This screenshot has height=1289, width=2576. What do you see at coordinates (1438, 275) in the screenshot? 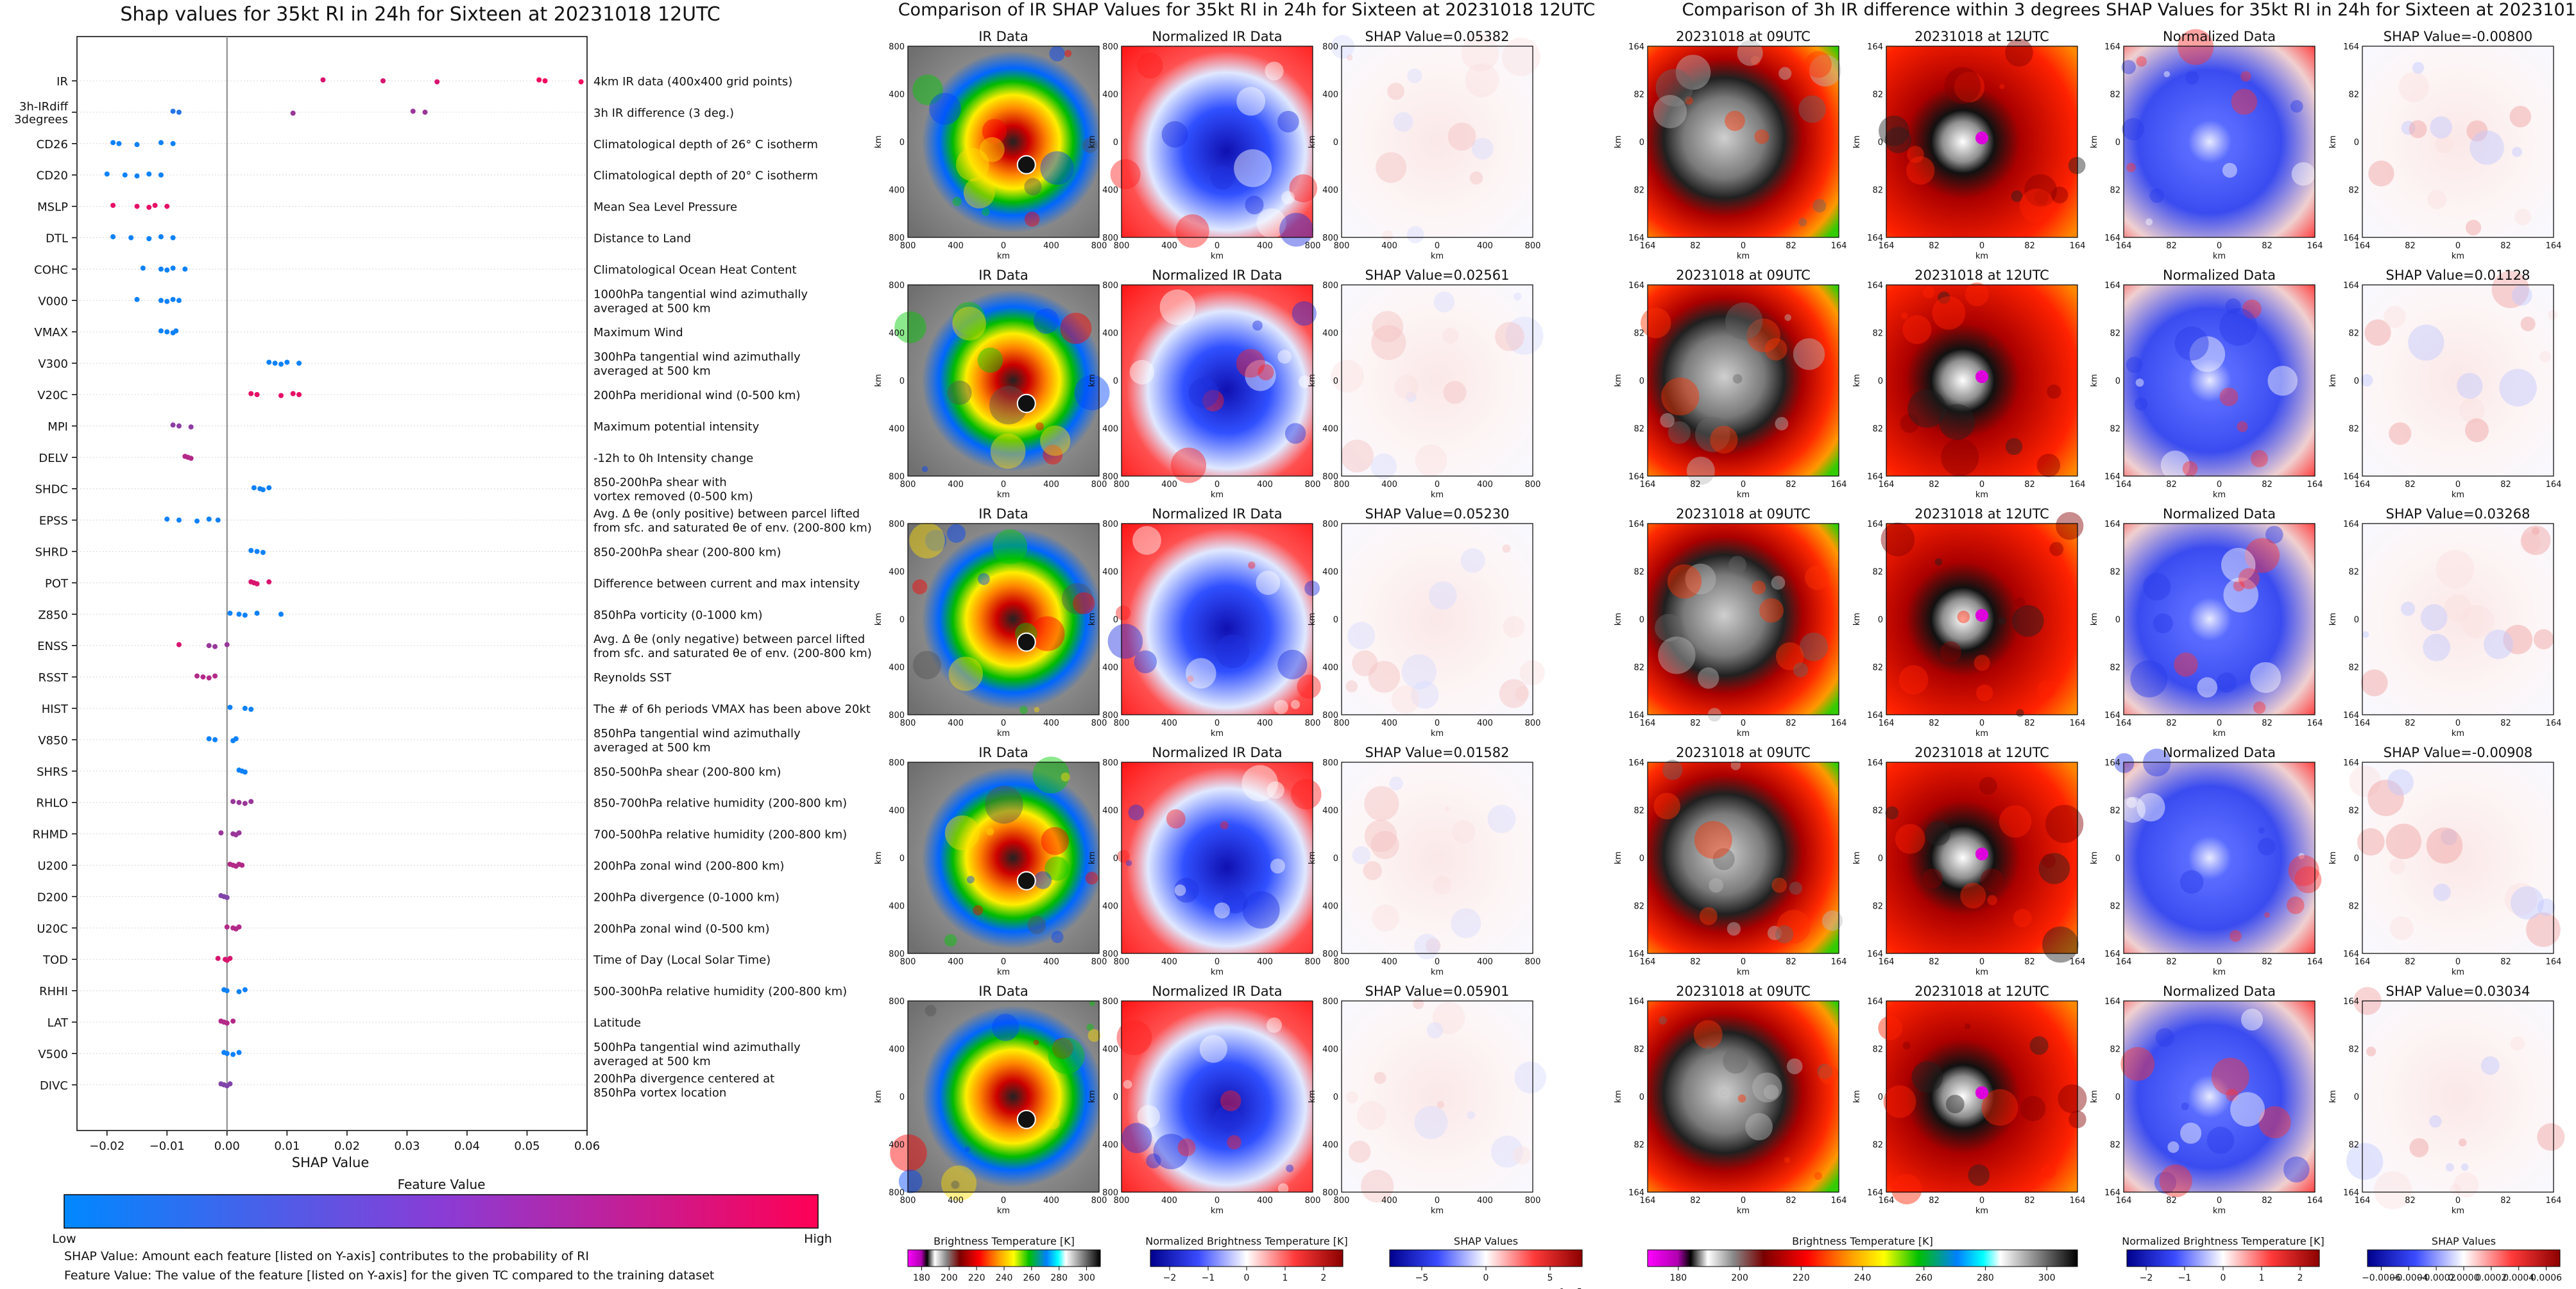
I see `panel-title: SHAP Value=0.02561` at bounding box center [1438, 275].